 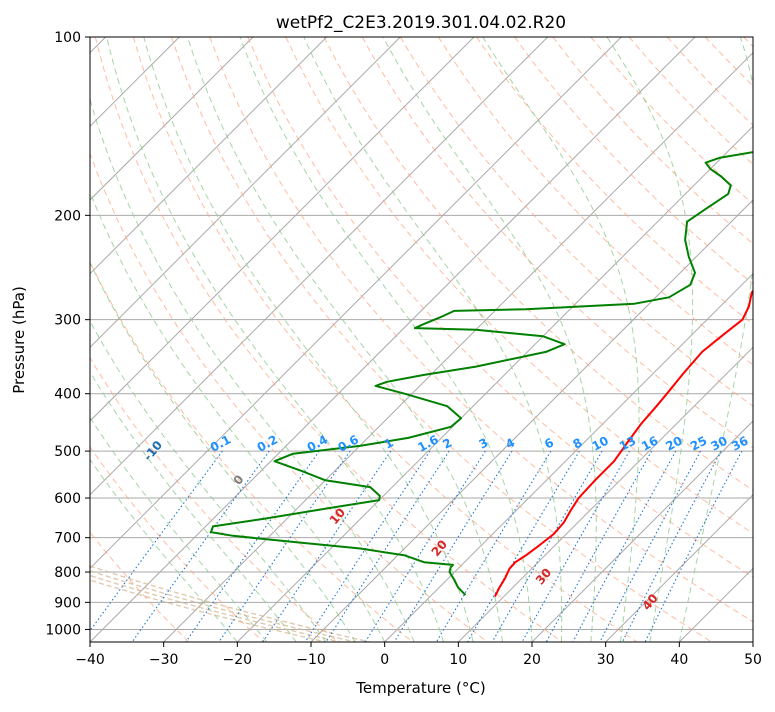 I want to click on mixing-ratio-label: 6, so click(x=549, y=443).